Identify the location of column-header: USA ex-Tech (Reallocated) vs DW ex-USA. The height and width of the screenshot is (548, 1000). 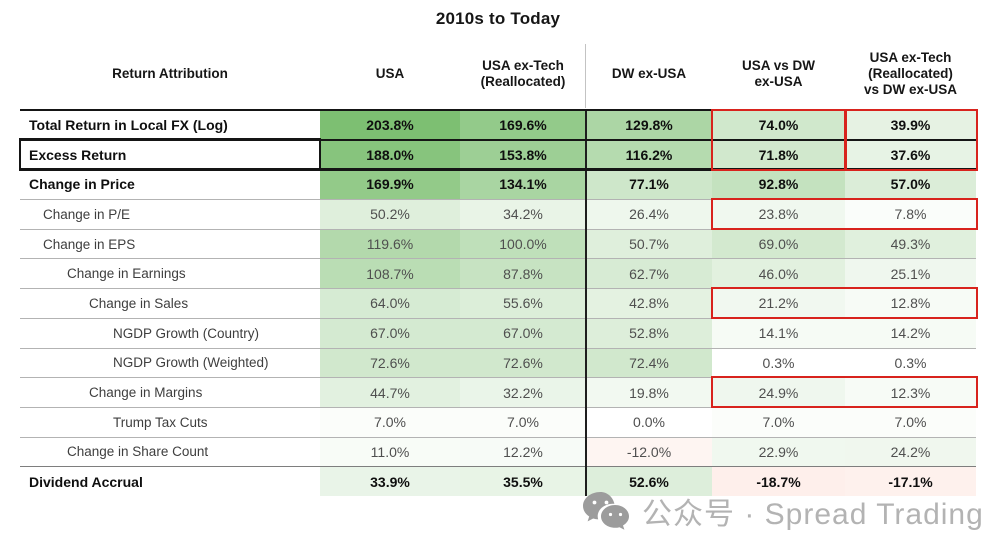
(910, 73).